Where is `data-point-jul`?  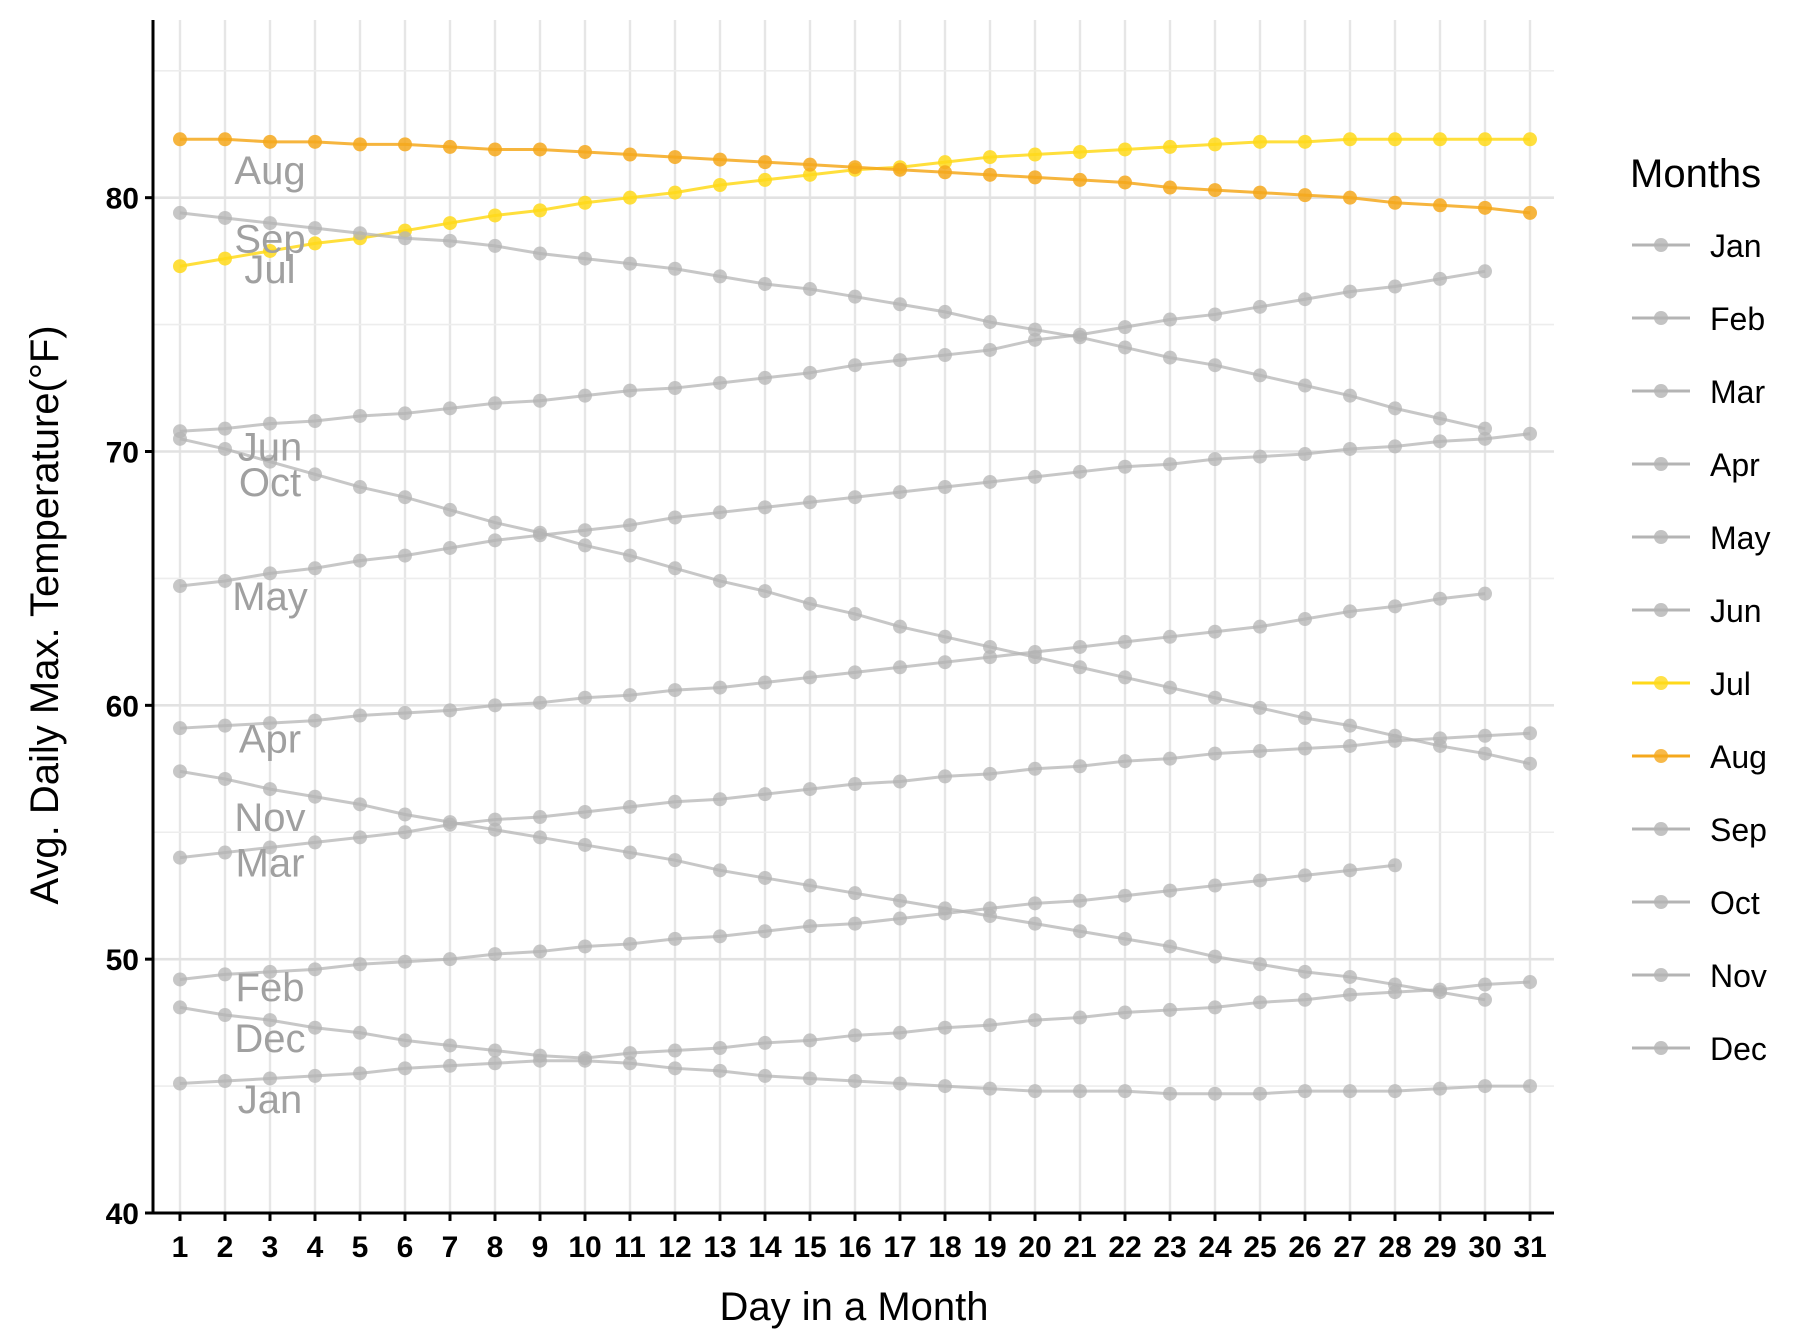 data-point-jul is located at coordinates (495, 215).